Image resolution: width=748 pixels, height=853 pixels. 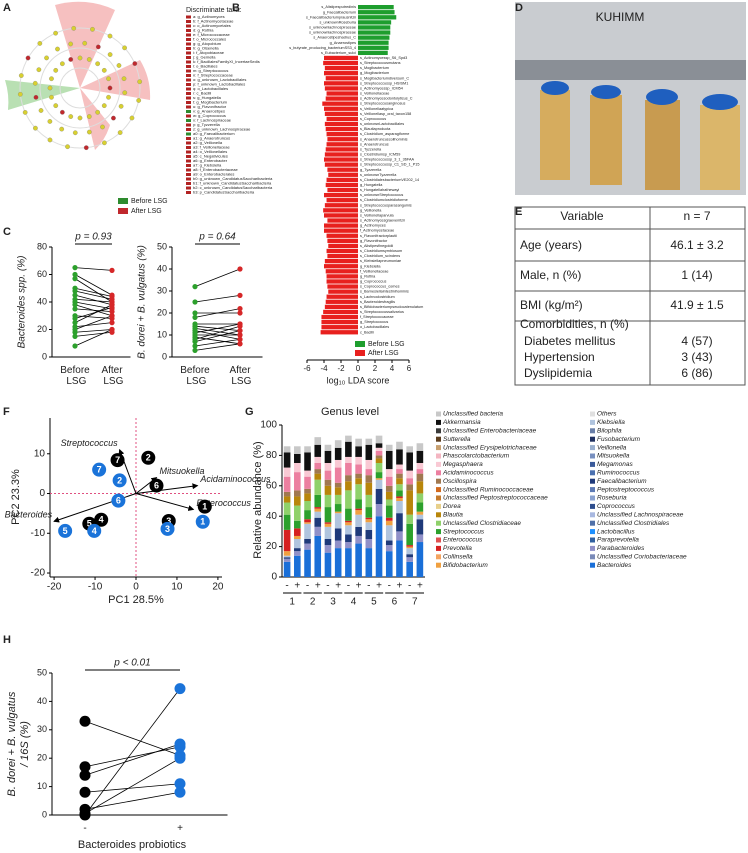 What do you see at coordinates (463, 540) in the screenshot?
I see `legend-label: Enterococcus` at bounding box center [463, 540].